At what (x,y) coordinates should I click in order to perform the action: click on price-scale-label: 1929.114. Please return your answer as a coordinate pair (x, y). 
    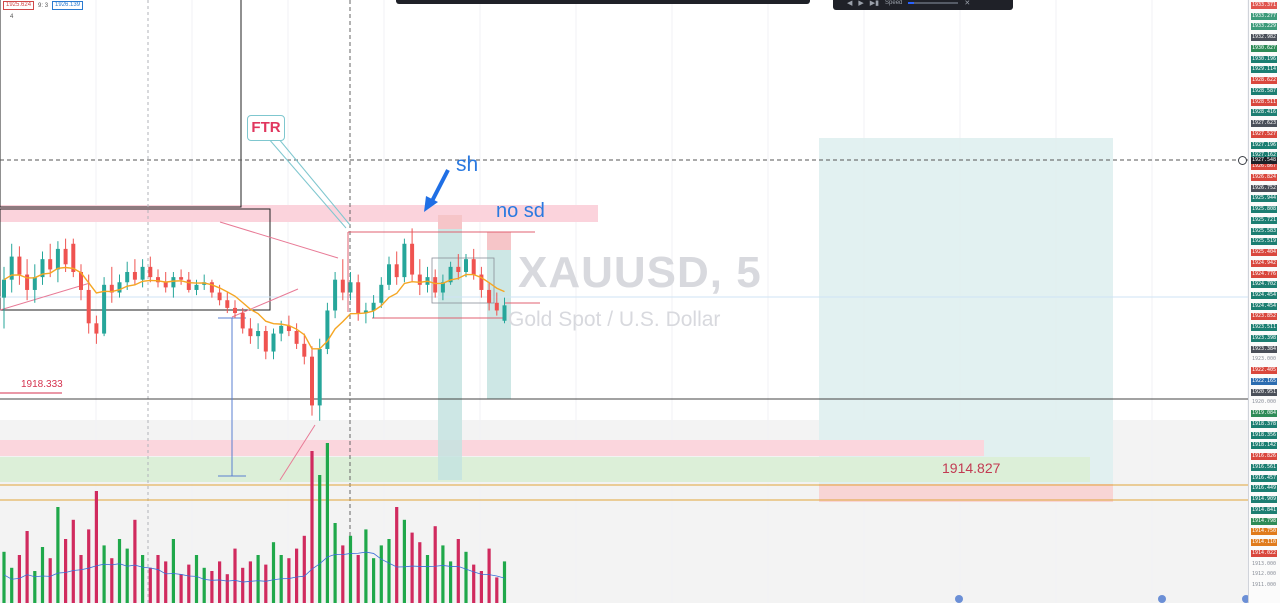
    Looking at the image, I should click on (1264, 70).